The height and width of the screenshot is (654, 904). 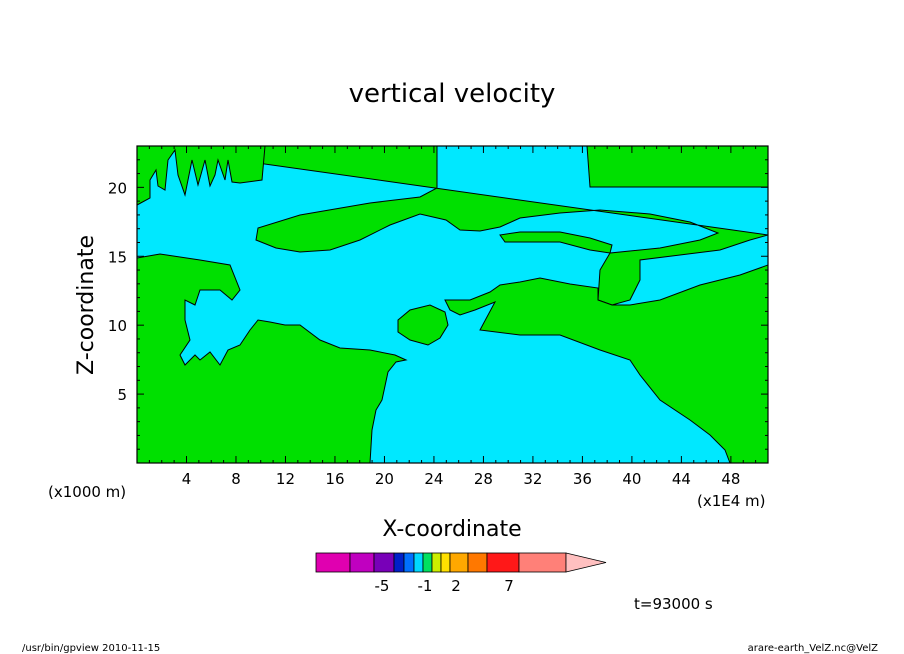 I want to click on x-tick-label: 48, so click(x=730, y=479).